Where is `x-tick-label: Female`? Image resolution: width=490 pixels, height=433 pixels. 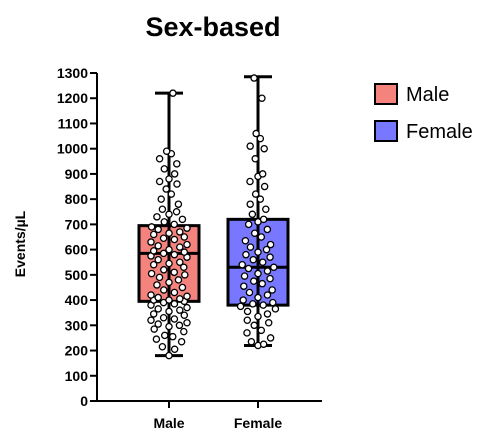 x-tick-label: Female is located at coordinates (258, 423).